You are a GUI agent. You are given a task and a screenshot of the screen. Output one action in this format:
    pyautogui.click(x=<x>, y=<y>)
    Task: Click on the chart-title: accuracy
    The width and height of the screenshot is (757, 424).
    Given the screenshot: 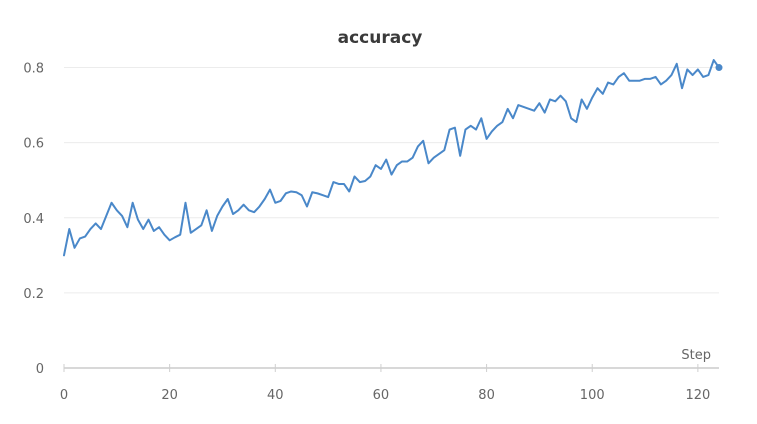 What is the action you would take?
    pyautogui.click(x=380, y=38)
    